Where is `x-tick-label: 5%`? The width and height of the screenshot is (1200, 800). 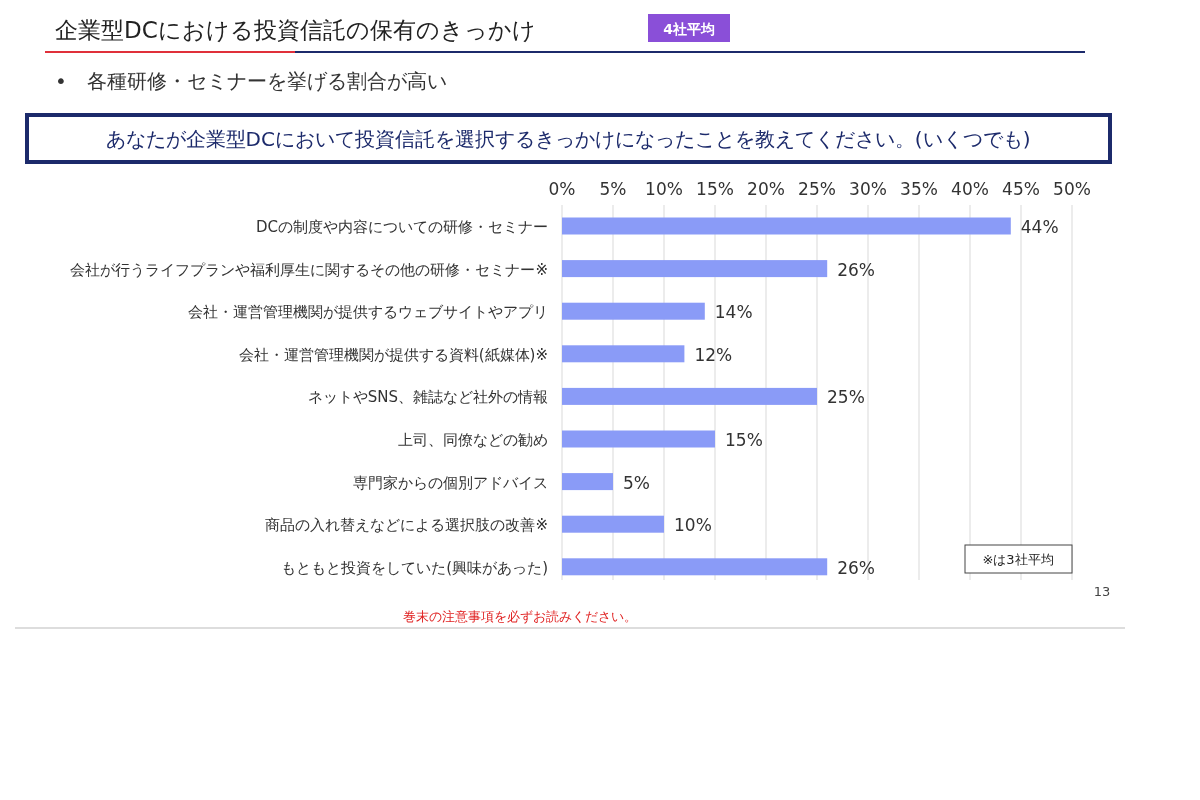
x-tick-label: 5% is located at coordinates (613, 189).